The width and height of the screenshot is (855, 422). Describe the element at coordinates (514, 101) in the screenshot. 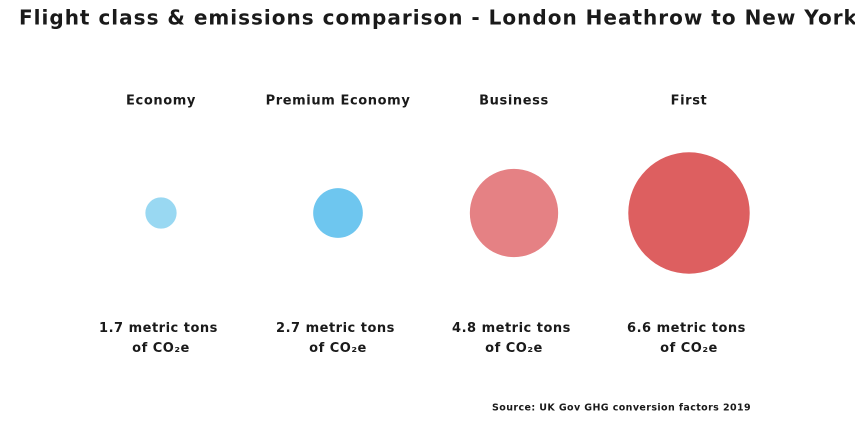

I see `category-label: Business` at that location.